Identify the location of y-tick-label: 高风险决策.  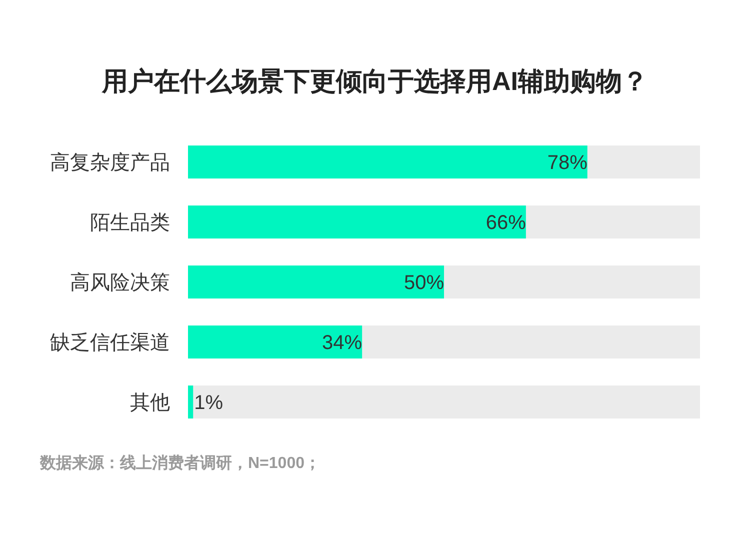
(120, 282).